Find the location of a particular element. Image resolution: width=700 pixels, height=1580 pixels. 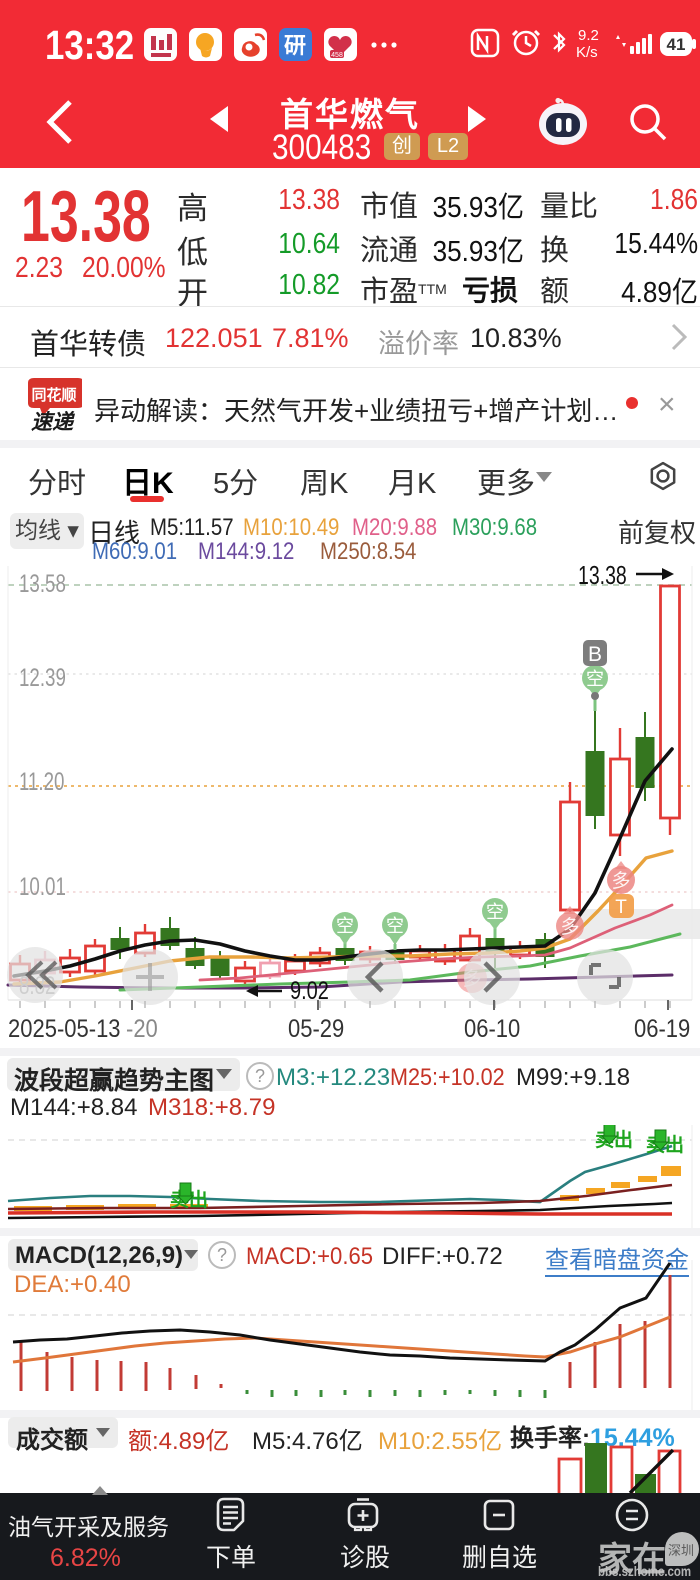

svg-text: 13.58 is located at coordinates (42, 583).